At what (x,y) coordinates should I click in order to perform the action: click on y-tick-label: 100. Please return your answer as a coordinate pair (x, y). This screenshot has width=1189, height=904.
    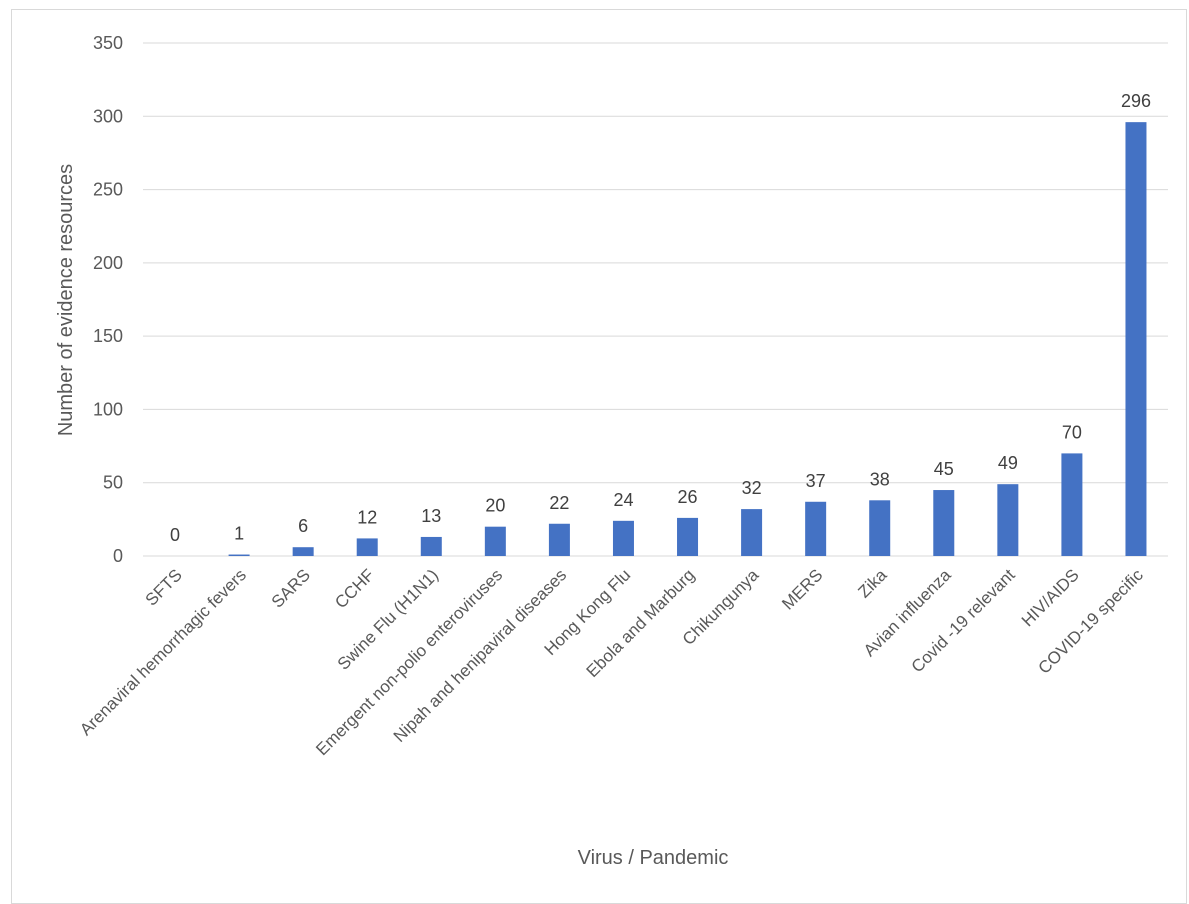
    Looking at the image, I should click on (108, 409).